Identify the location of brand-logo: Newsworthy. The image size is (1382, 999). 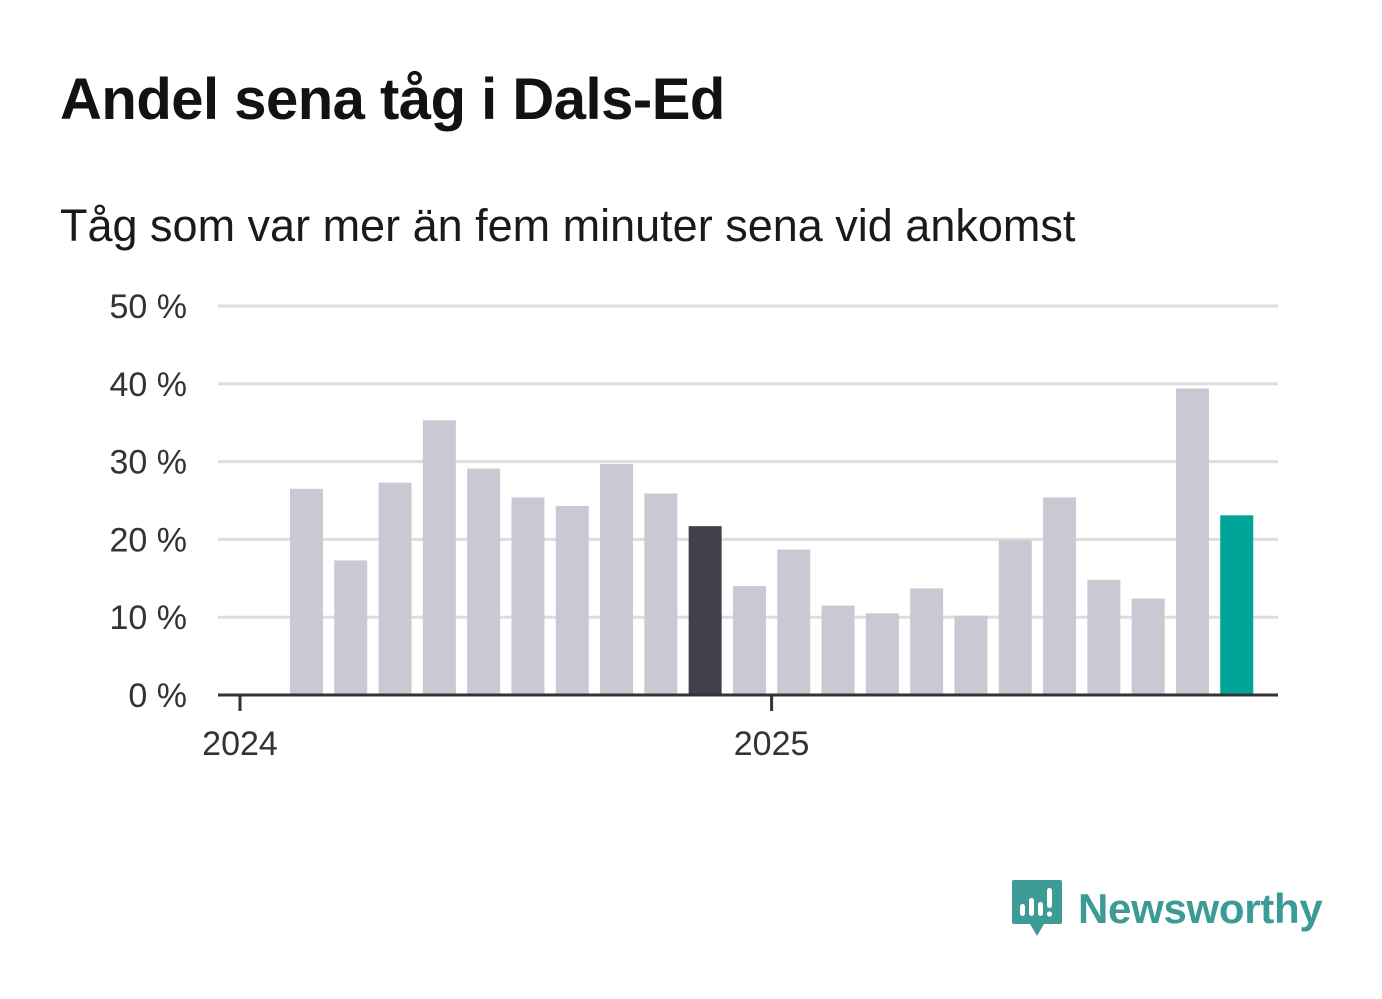
(1166, 909).